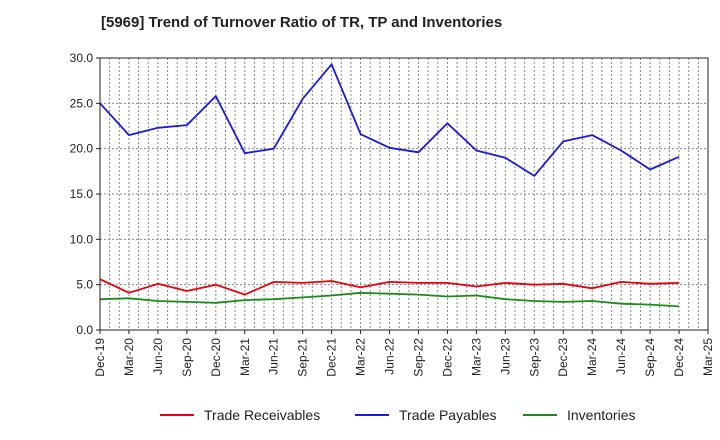 Image resolution: width=720 pixels, height=440 pixels. Describe the element at coordinates (332, 357) in the screenshot. I see `x-tick-label: Dec-21` at that location.